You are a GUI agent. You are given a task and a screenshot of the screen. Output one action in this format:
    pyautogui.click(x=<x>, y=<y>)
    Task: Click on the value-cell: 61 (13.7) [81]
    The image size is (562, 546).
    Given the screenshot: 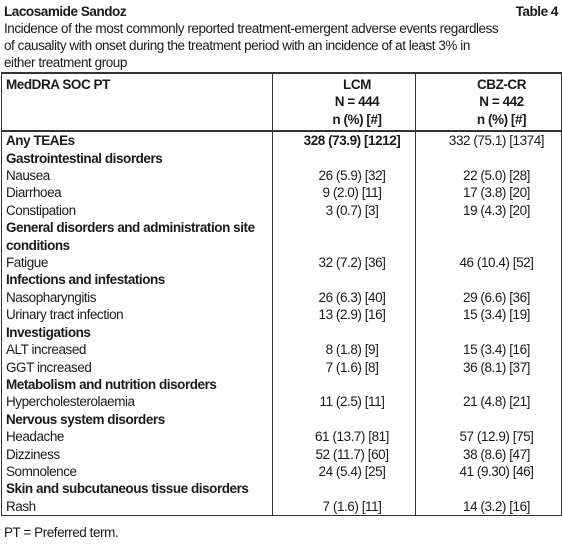 What is the action you would take?
    pyautogui.click(x=344, y=437)
    